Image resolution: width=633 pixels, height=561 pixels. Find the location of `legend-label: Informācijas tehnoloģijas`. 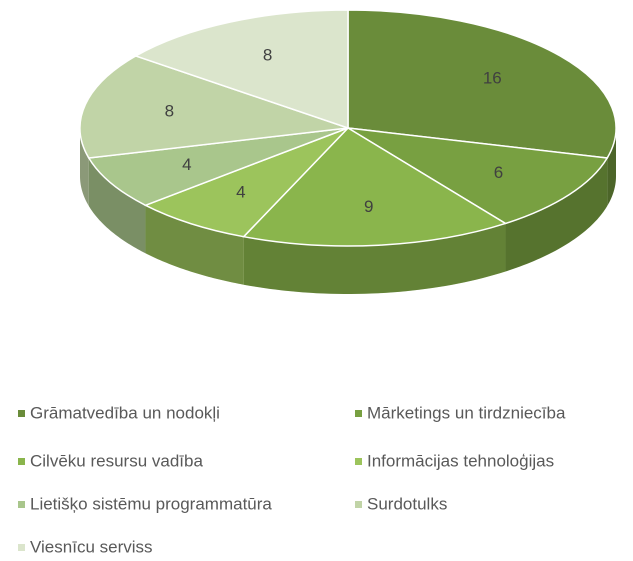

legend-label: Informācijas tehnoloģijas is located at coordinates (460, 460).